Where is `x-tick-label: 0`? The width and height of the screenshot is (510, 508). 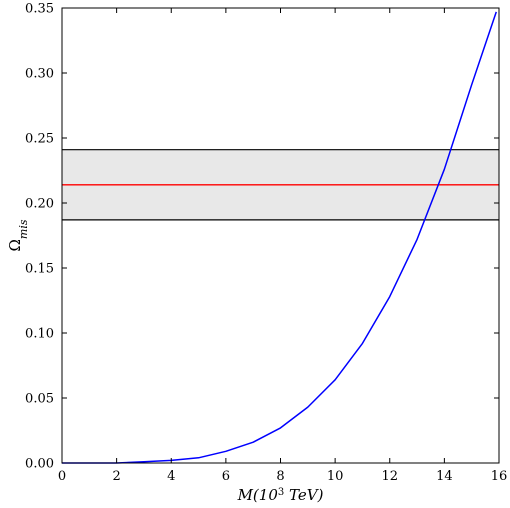
x-tick-label: 0 is located at coordinates (62, 476).